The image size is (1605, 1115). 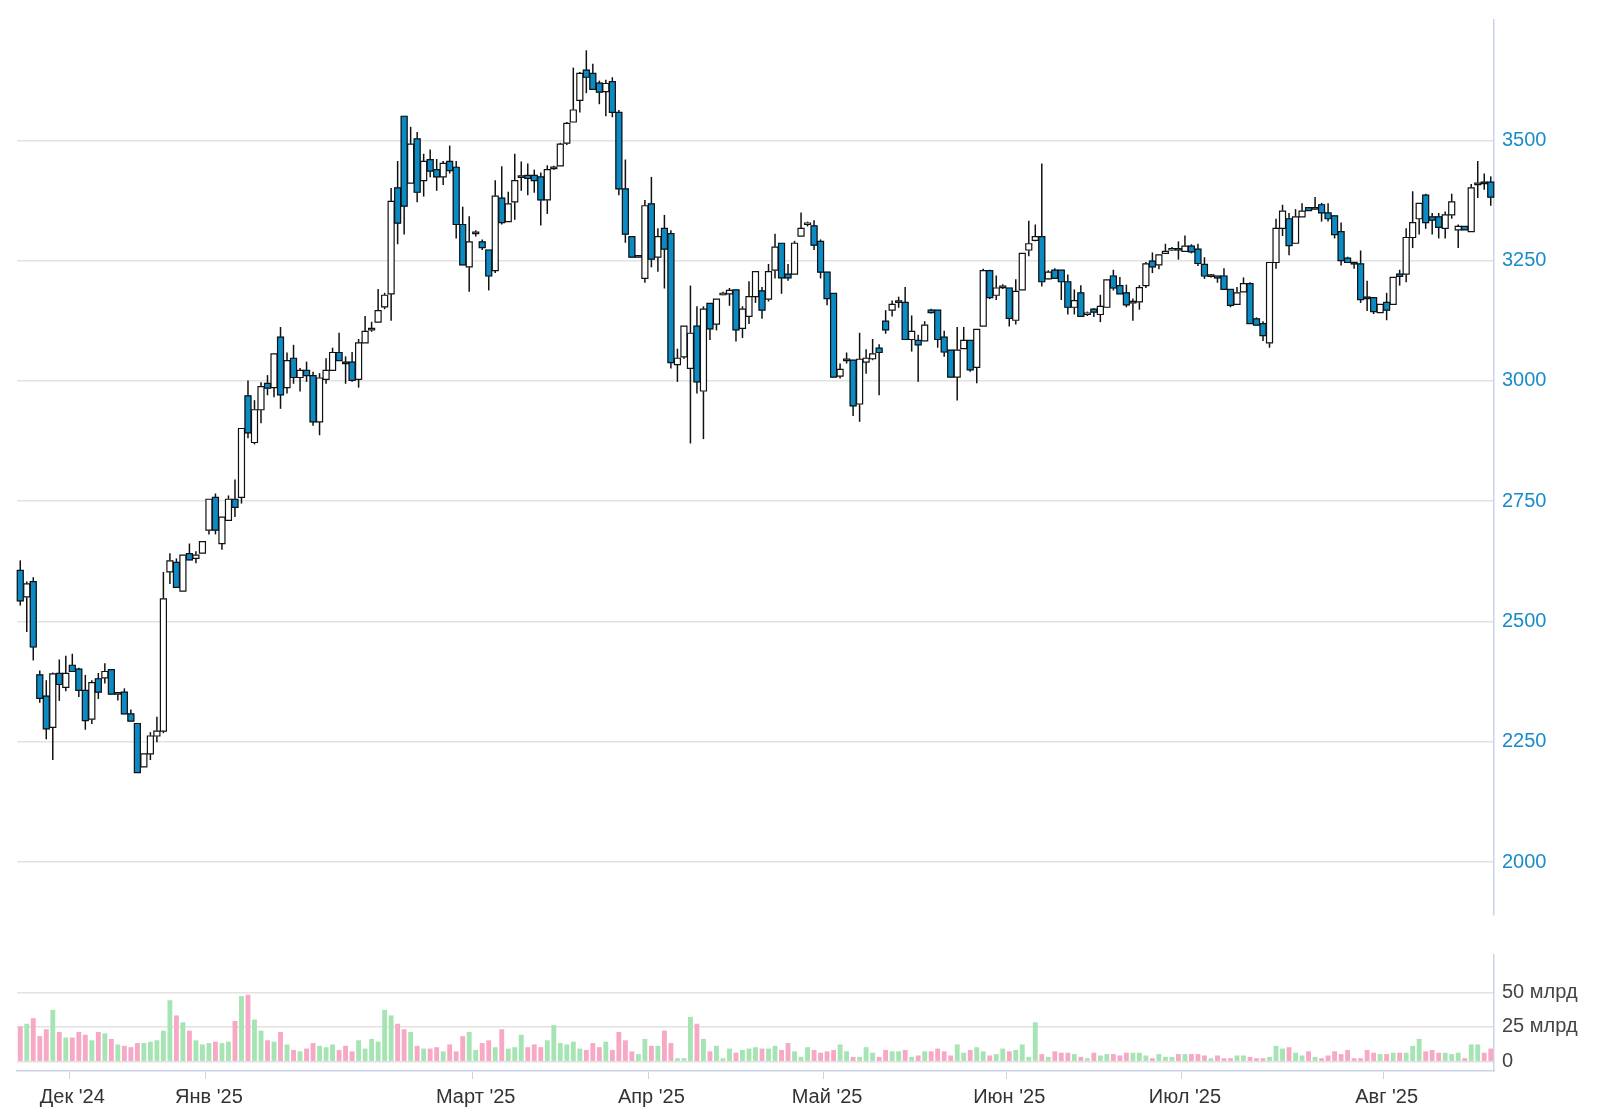 What do you see at coordinates (1387, 1095) in the screenshot?
I see `x-tick-label: Авг '25` at bounding box center [1387, 1095].